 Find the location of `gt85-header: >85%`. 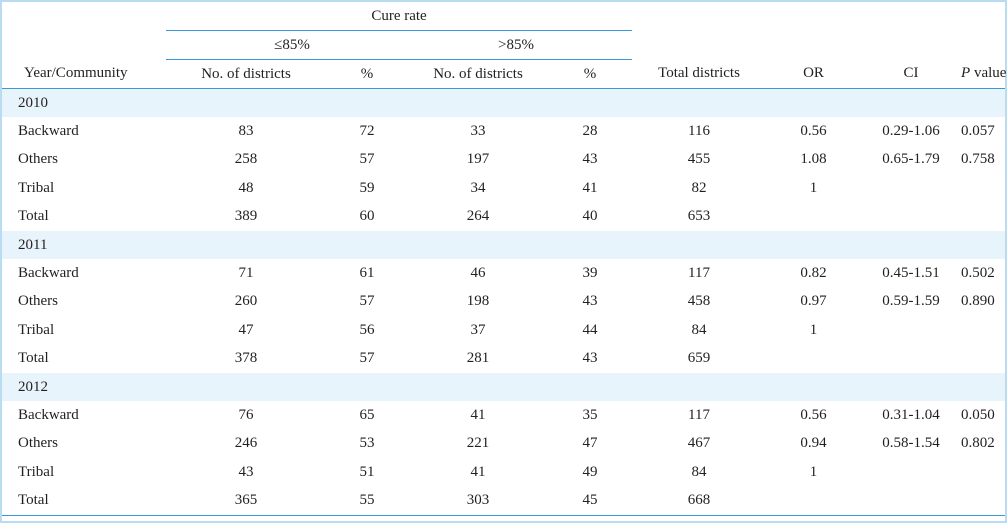

gt85-header: >85% is located at coordinates (516, 44).